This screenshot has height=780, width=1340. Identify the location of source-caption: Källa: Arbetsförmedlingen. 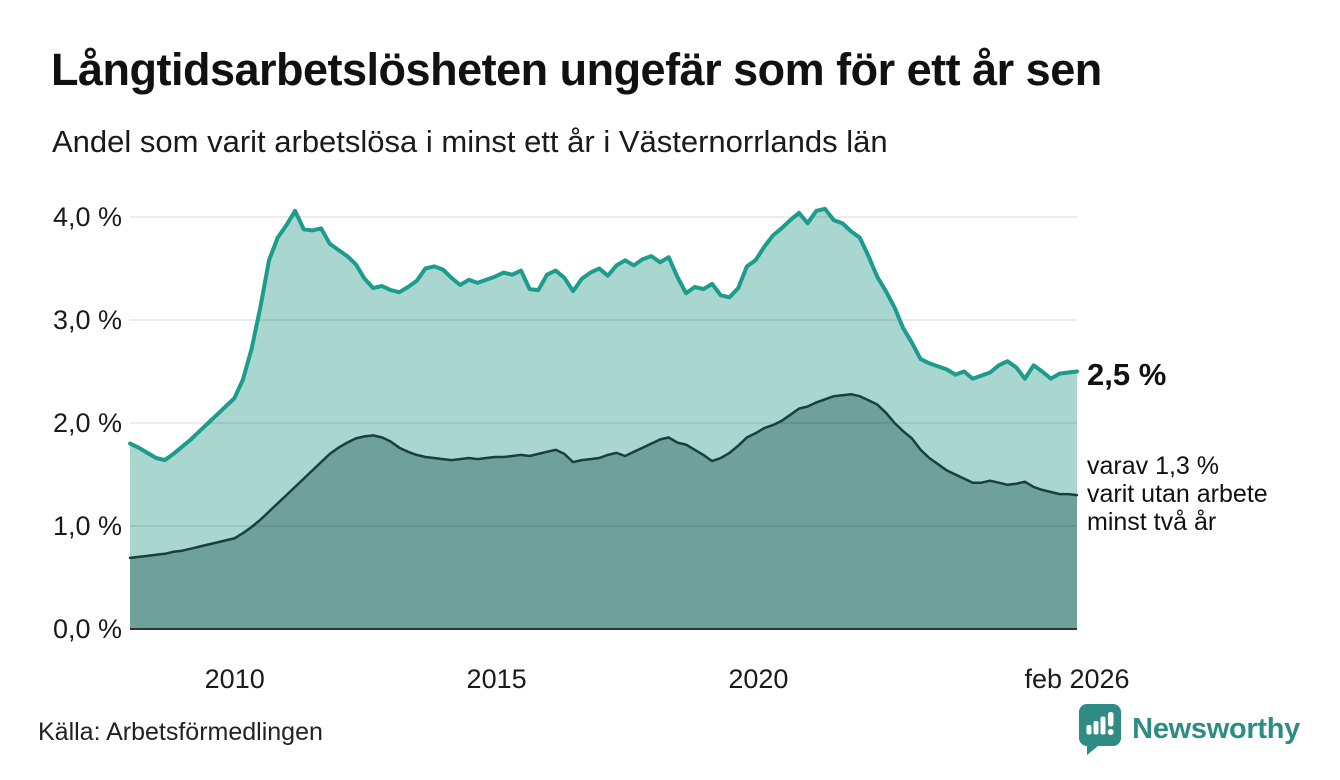
(180, 732).